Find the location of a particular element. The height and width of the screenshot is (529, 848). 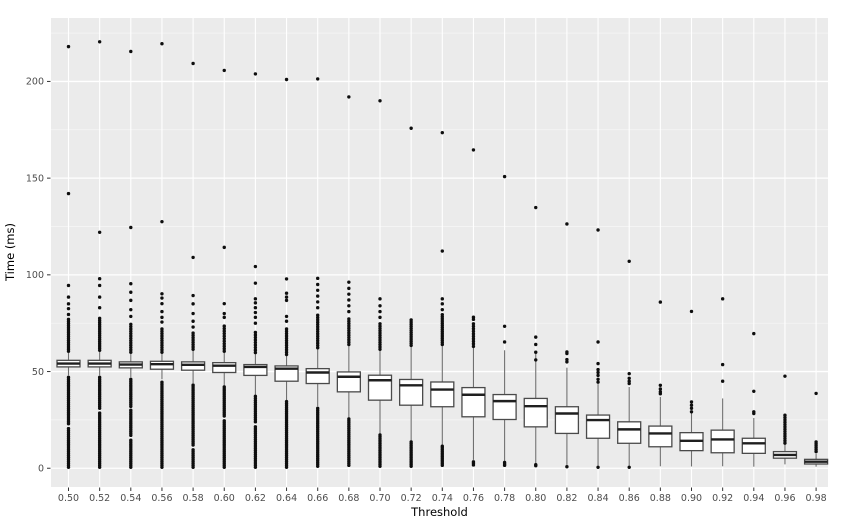

boxplot-0.58 is located at coordinates (193, 265).